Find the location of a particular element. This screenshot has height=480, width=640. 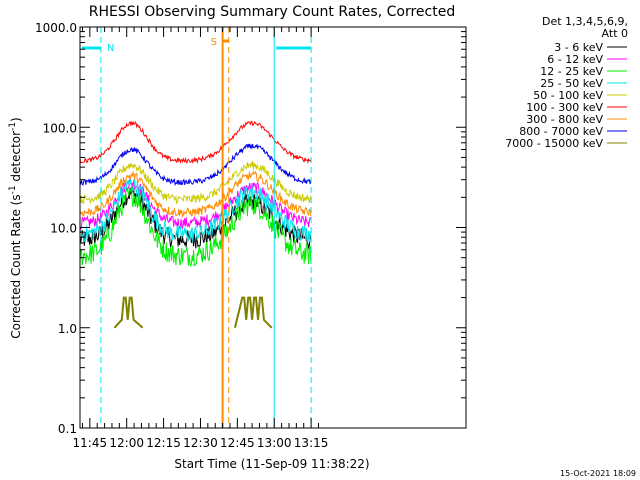

x-tick-label-5: 13:00 is located at coordinates (274, 443).